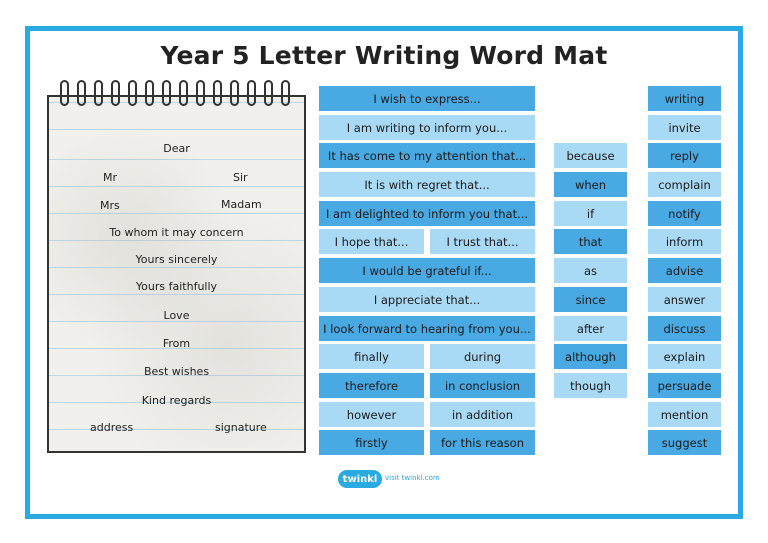 This screenshot has width=768, height=543. I want to click on word-kind-regards: Kind regards, so click(176, 400).